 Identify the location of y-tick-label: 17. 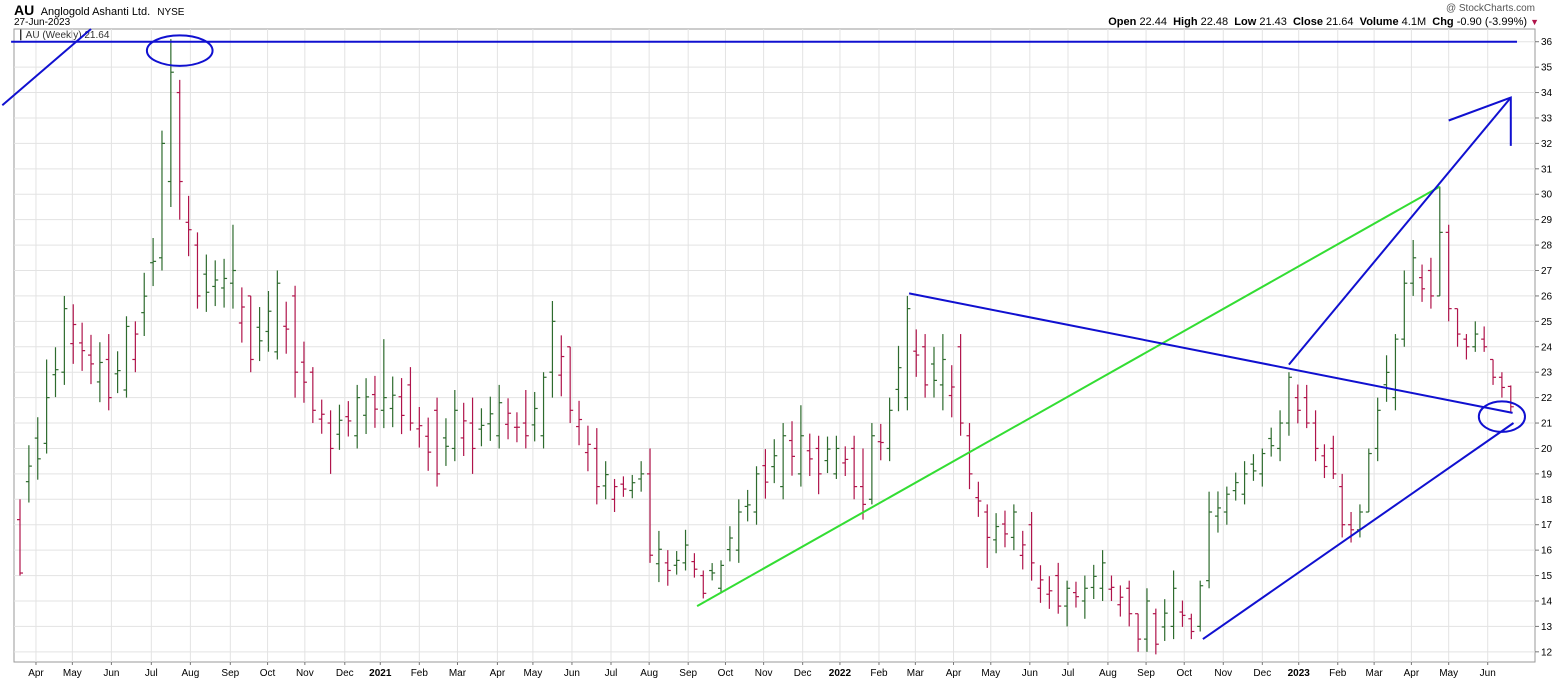
(1547, 525).